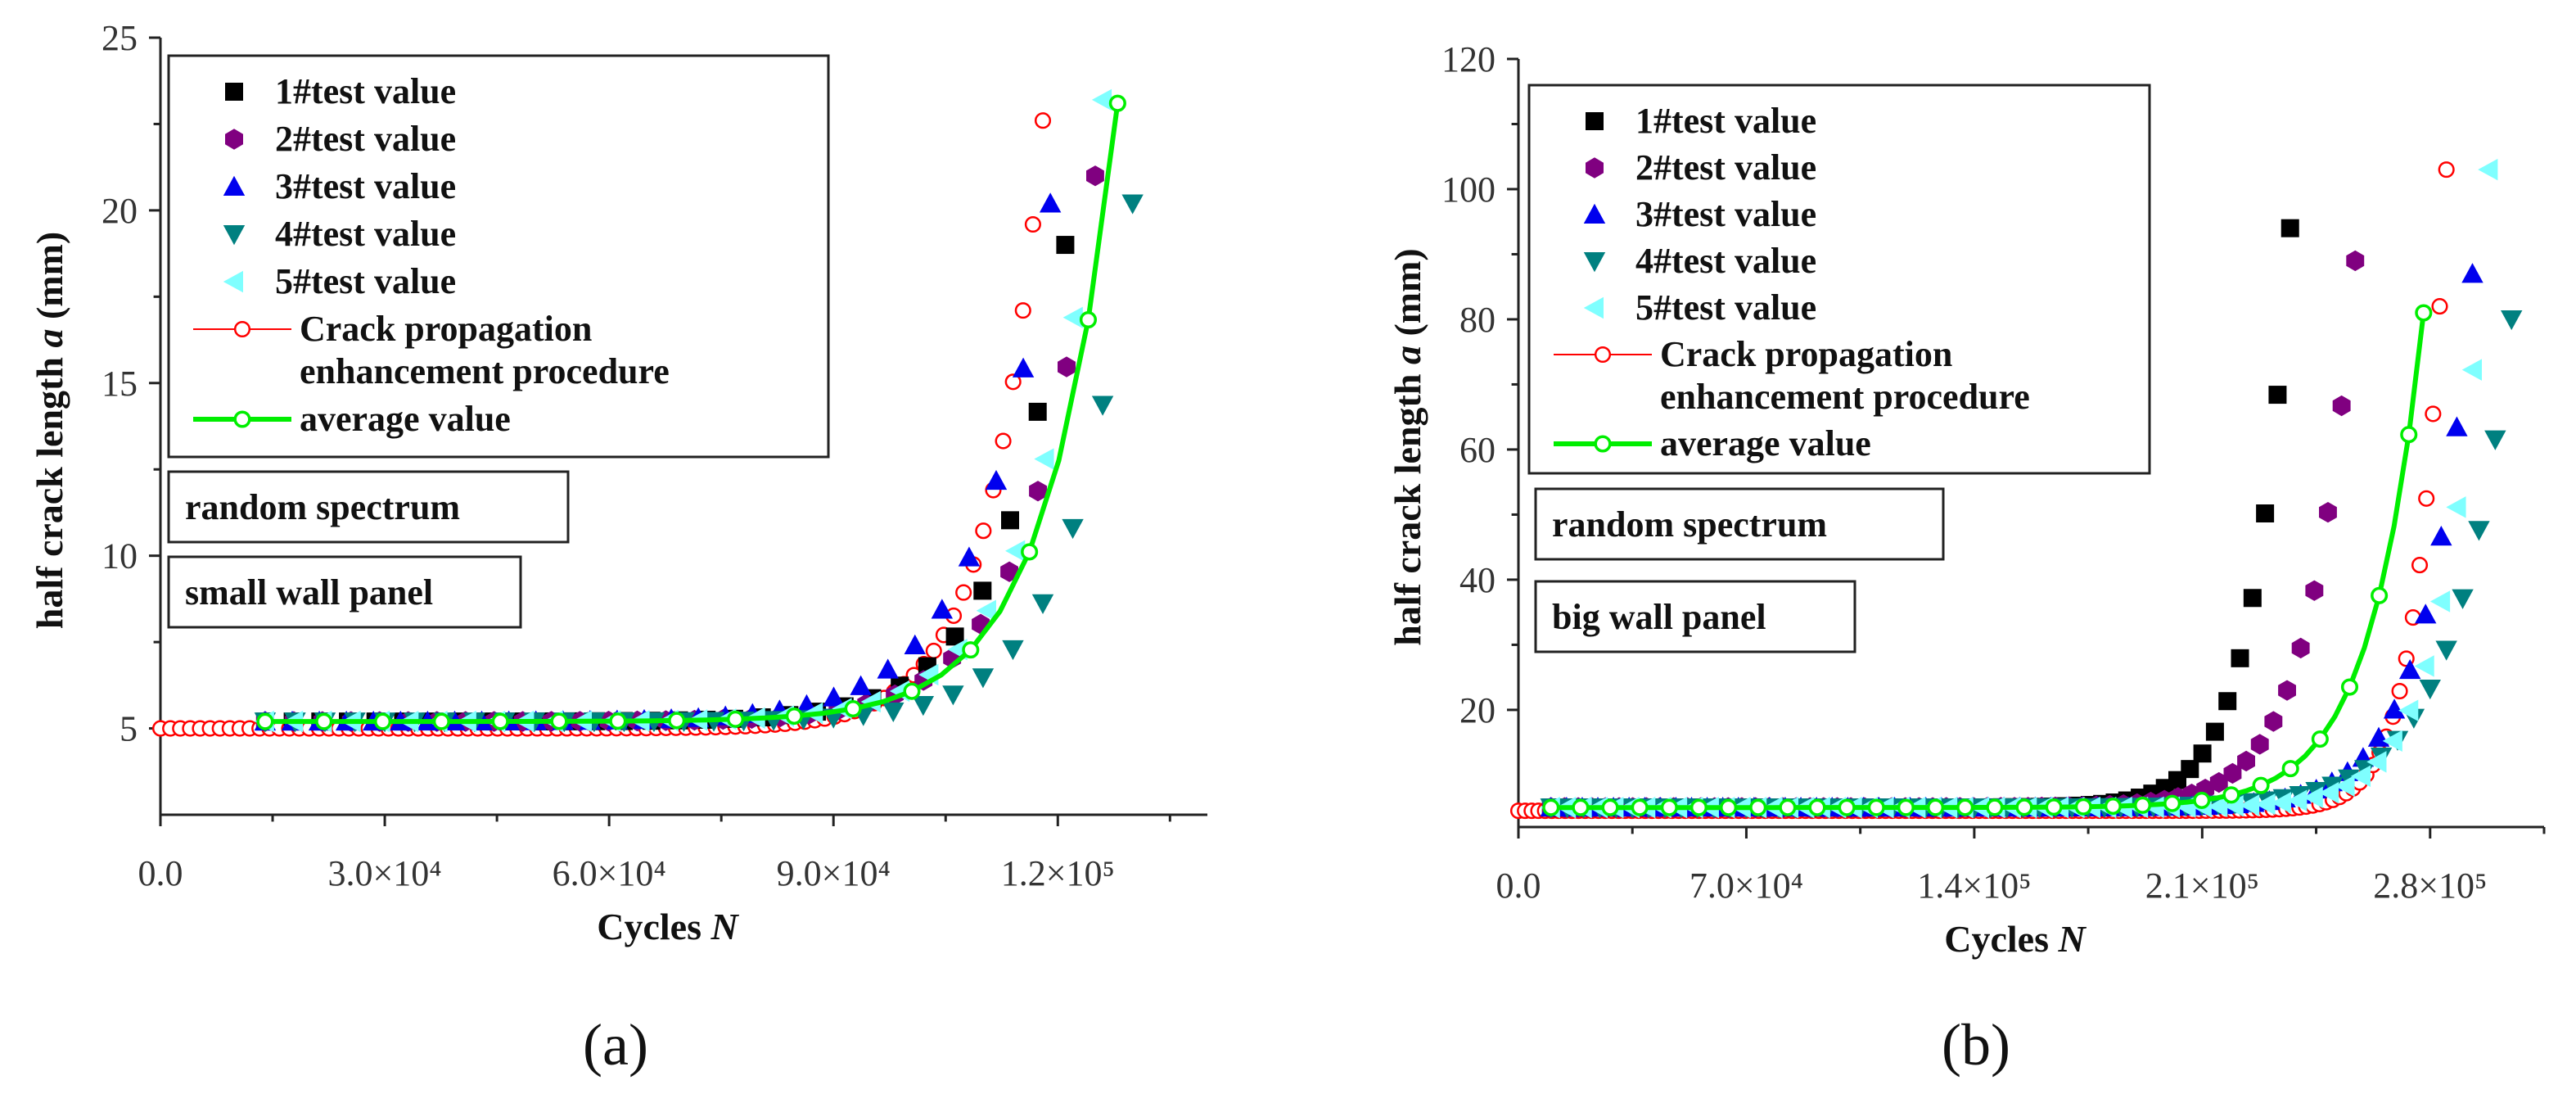  What do you see at coordinates (1725, 261) in the screenshot?
I see `legend-label: 4#test value` at bounding box center [1725, 261].